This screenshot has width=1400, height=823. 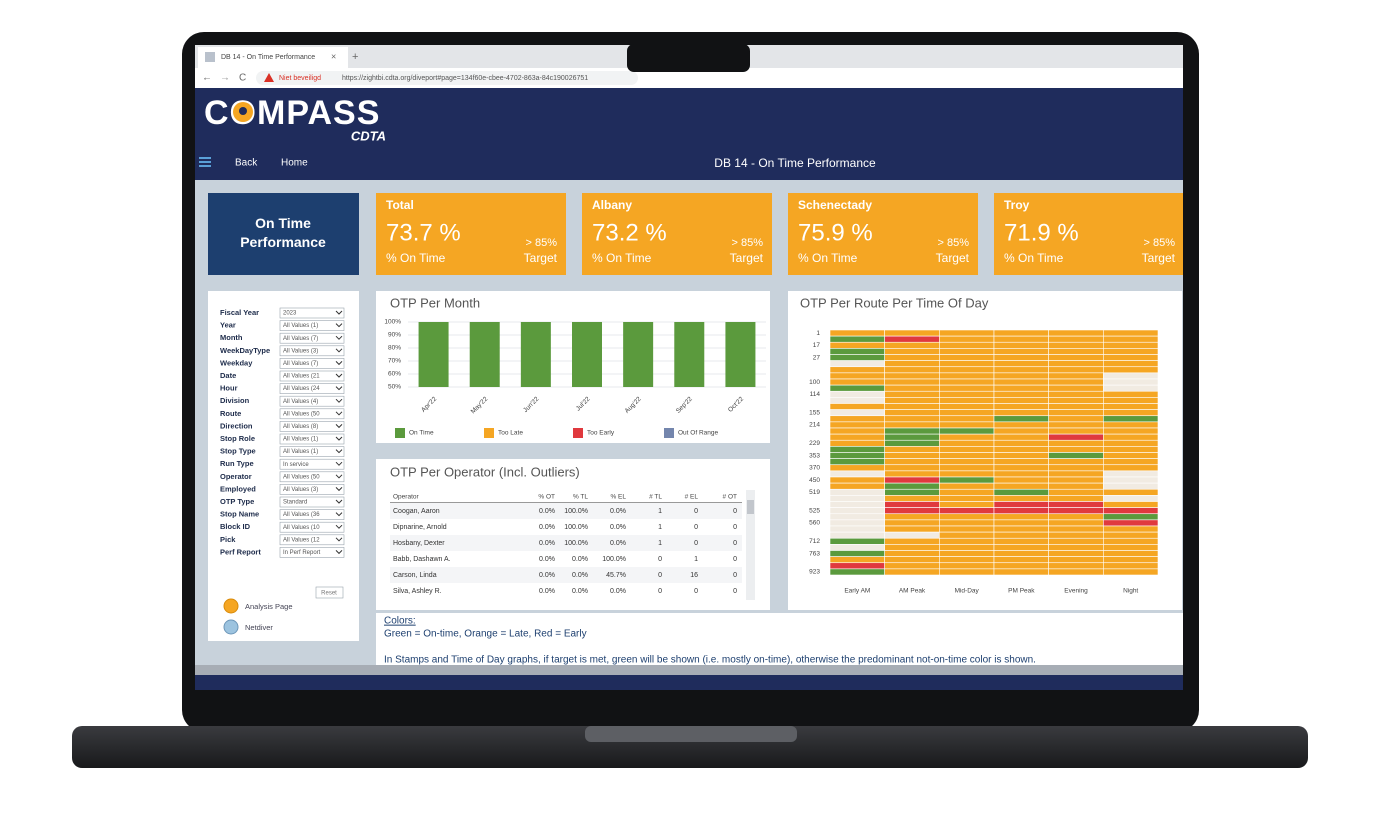 What do you see at coordinates (814, 382) in the screenshot?
I see `heatmap-row-label: 100` at bounding box center [814, 382].